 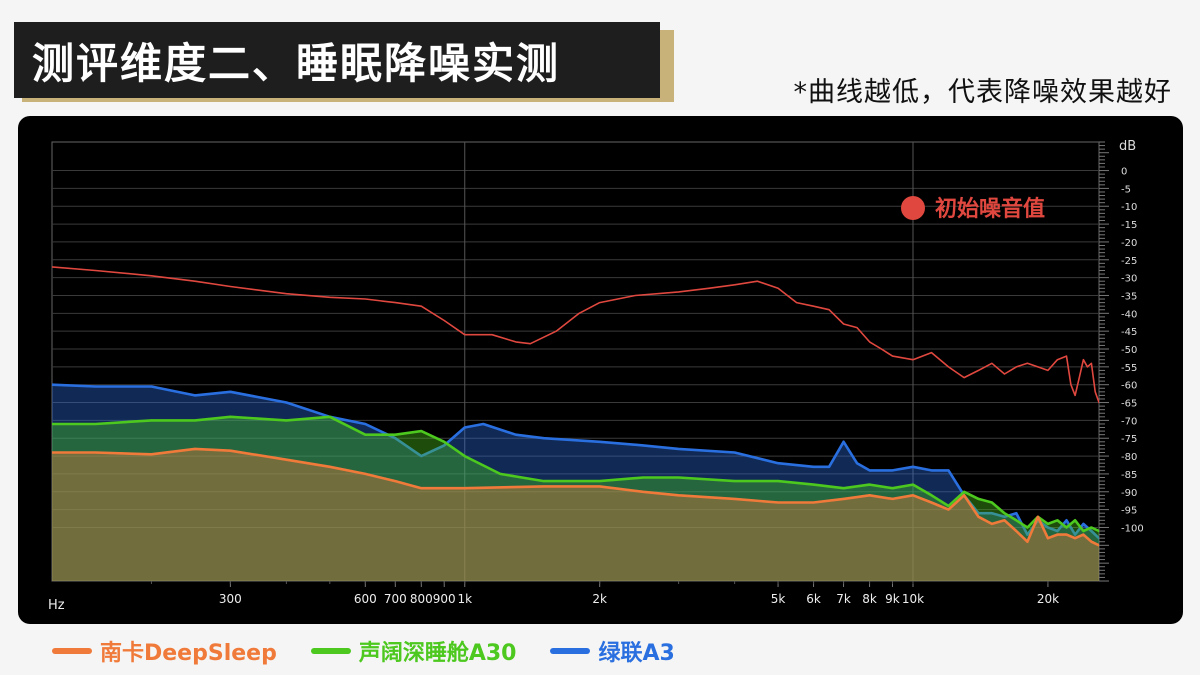 I want to click on x-tick-label: 700, so click(x=395, y=599).